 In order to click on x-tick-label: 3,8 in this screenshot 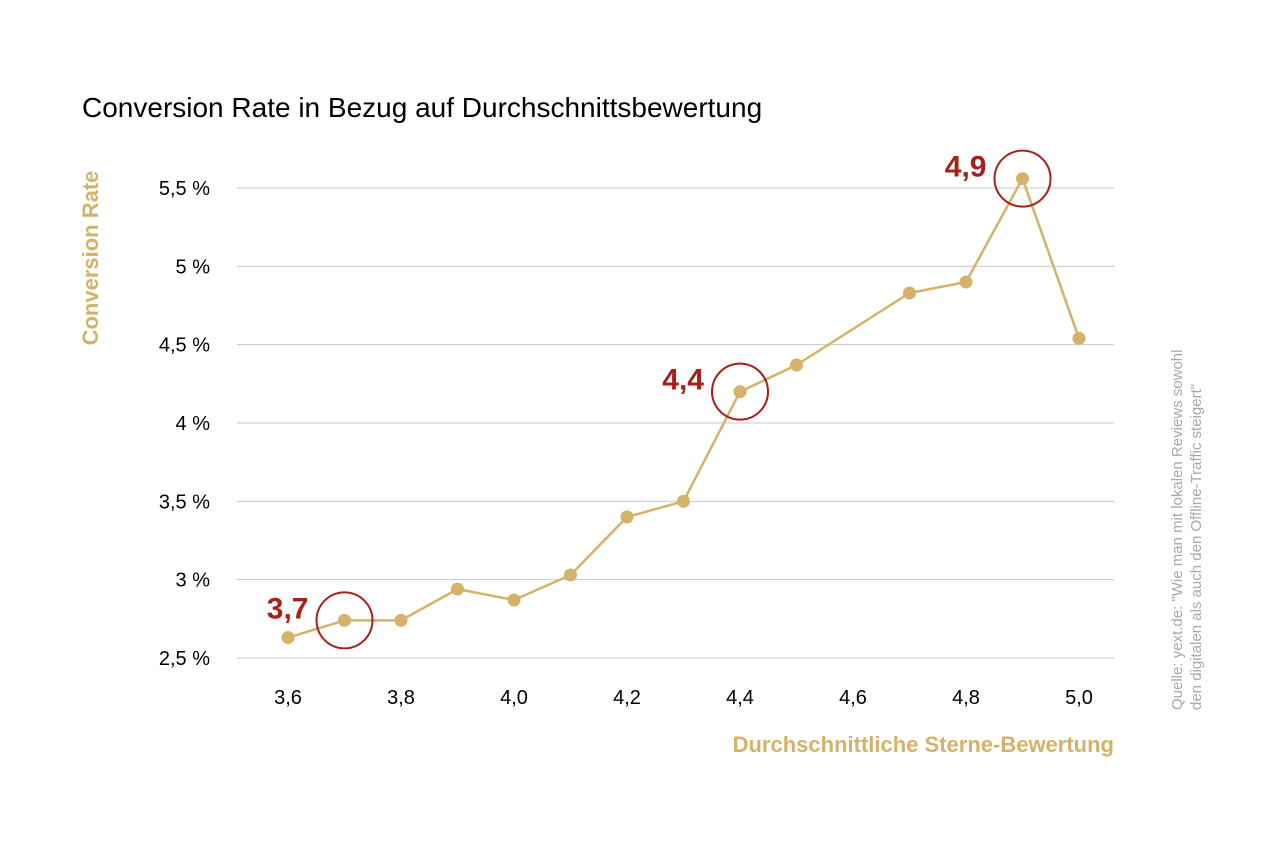, I will do `click(401, 698)`.